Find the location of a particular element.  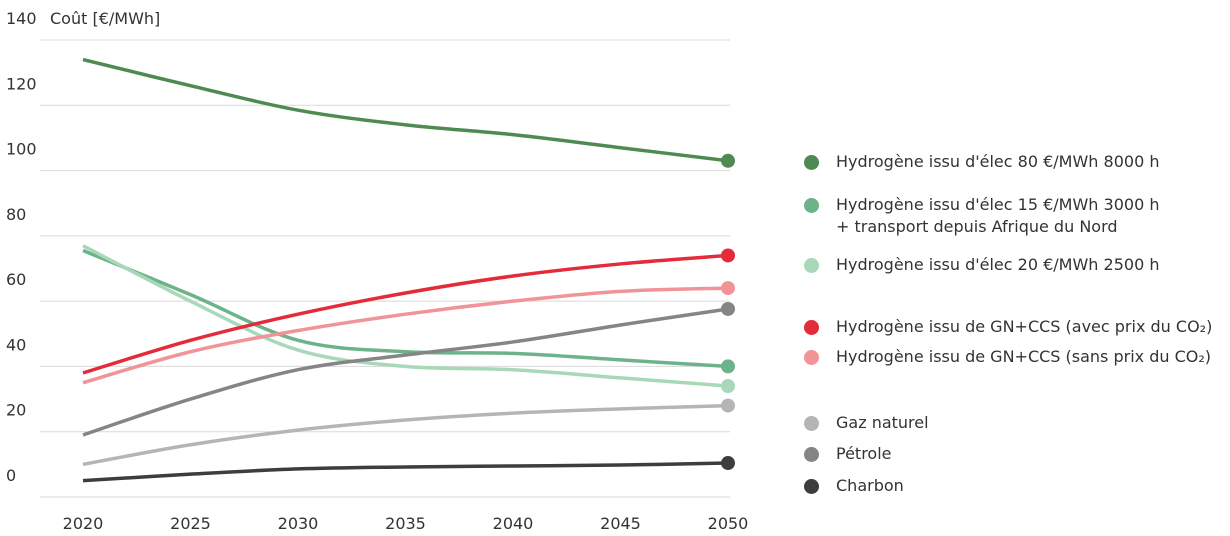

x-tick-label: 2045 is located at coordinates (620, 523).